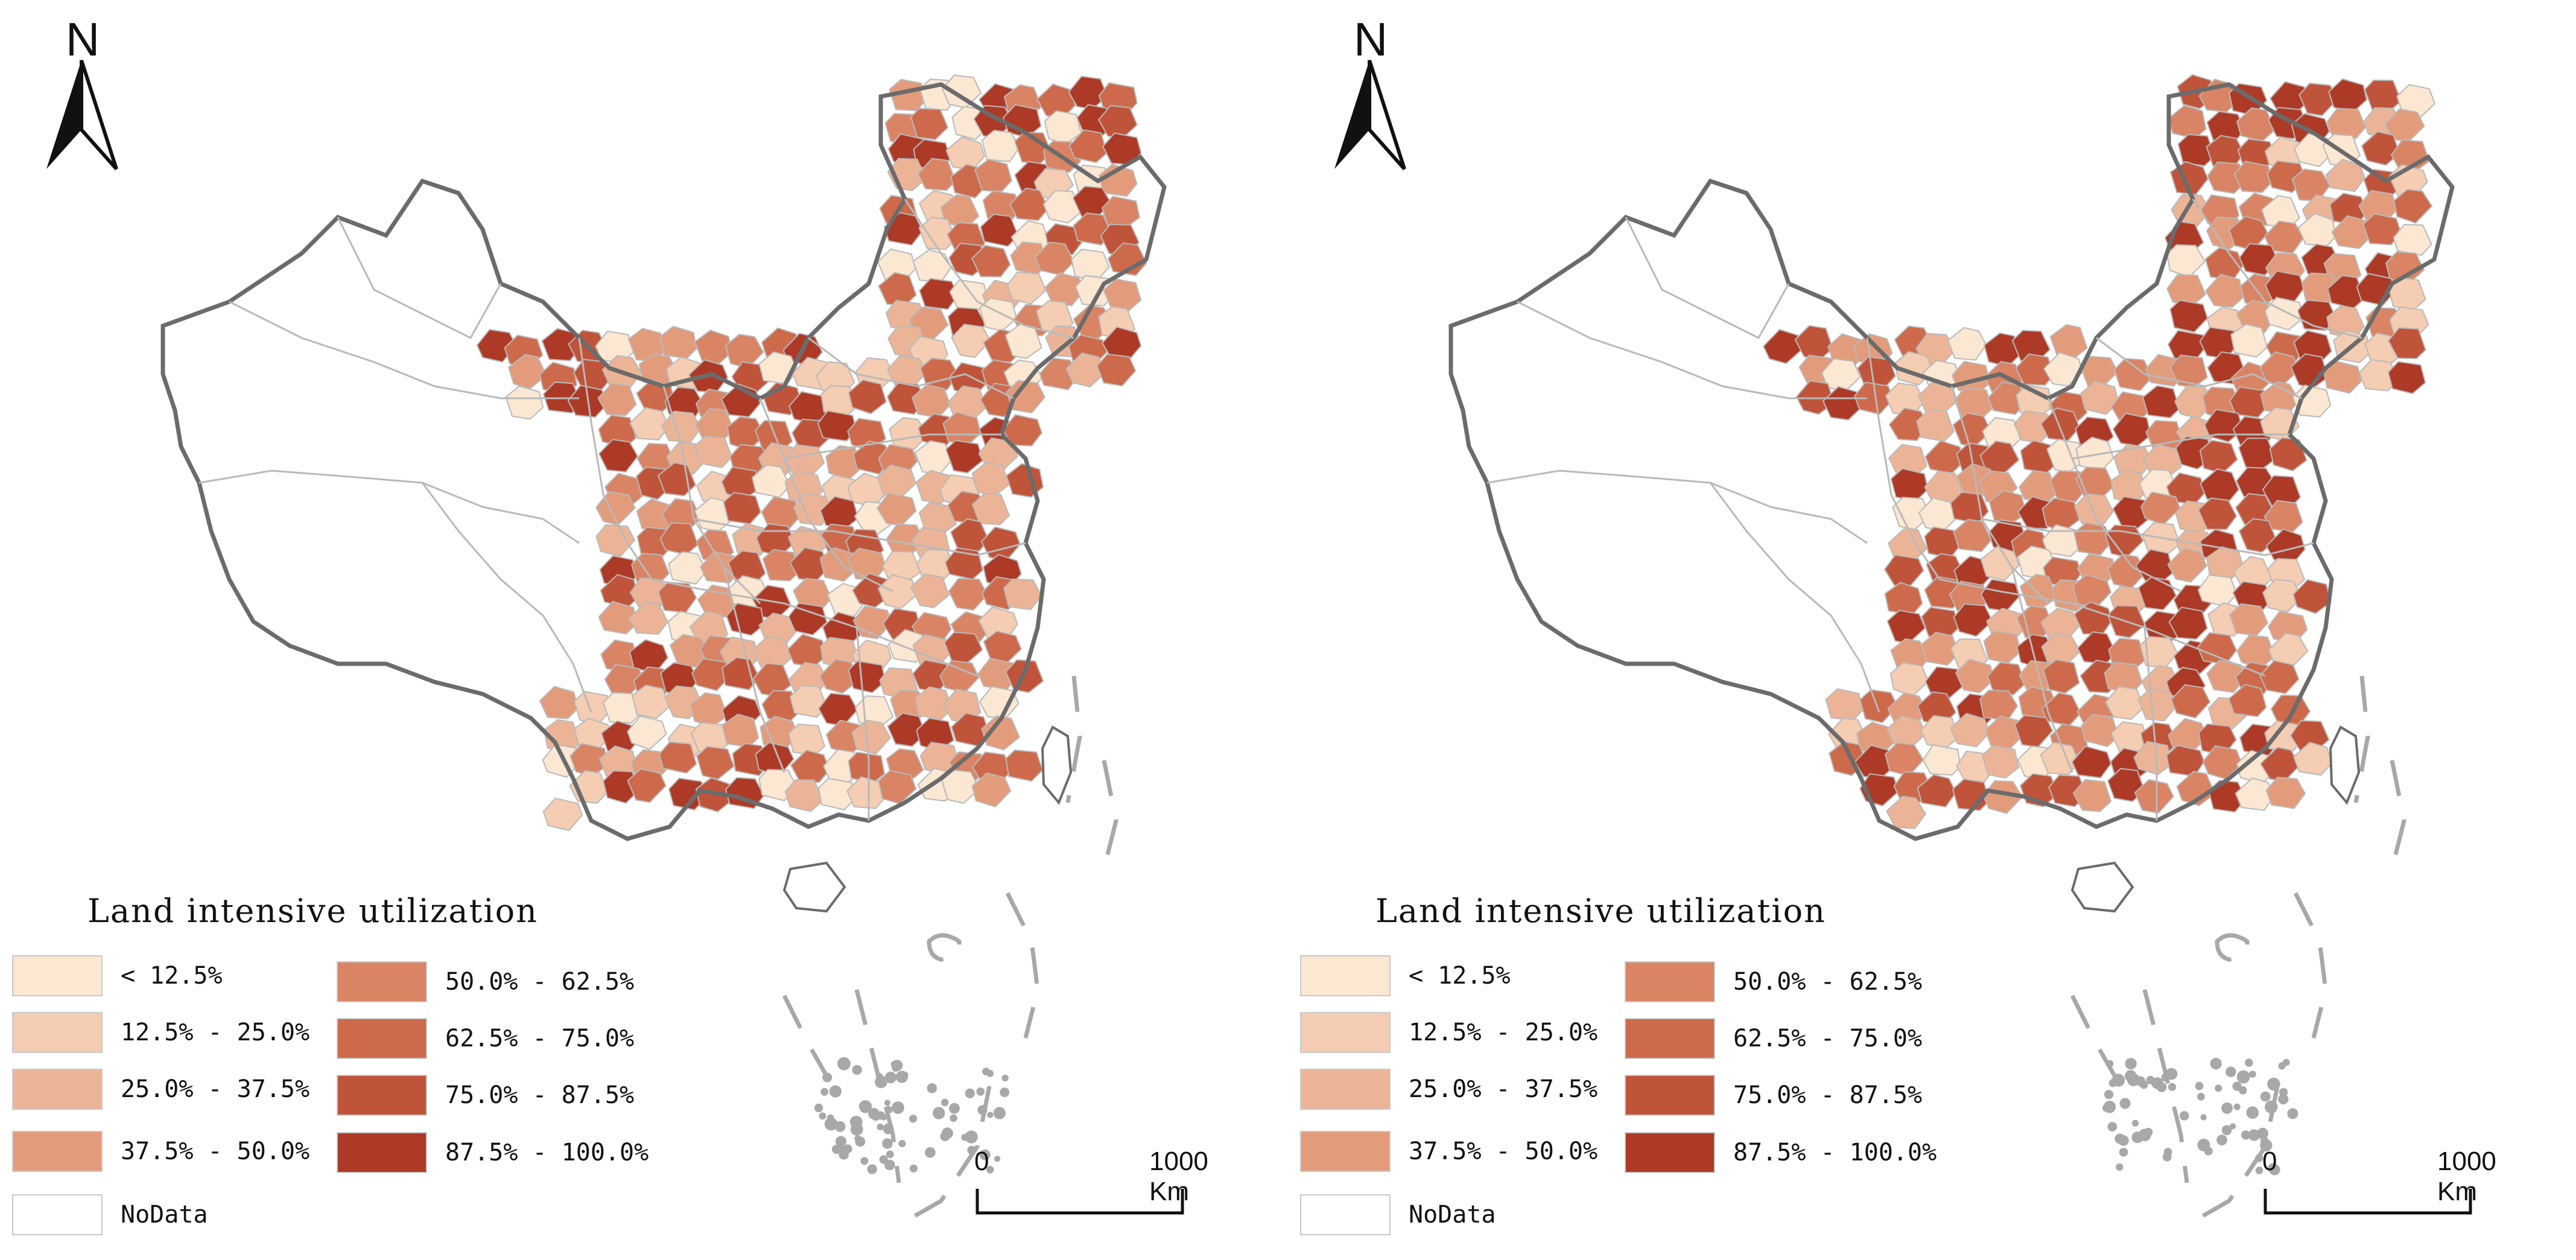 This screenshot has width=2576, height=1260. I want to click on legend-title: Land intensive utilization, so click(313, 911).